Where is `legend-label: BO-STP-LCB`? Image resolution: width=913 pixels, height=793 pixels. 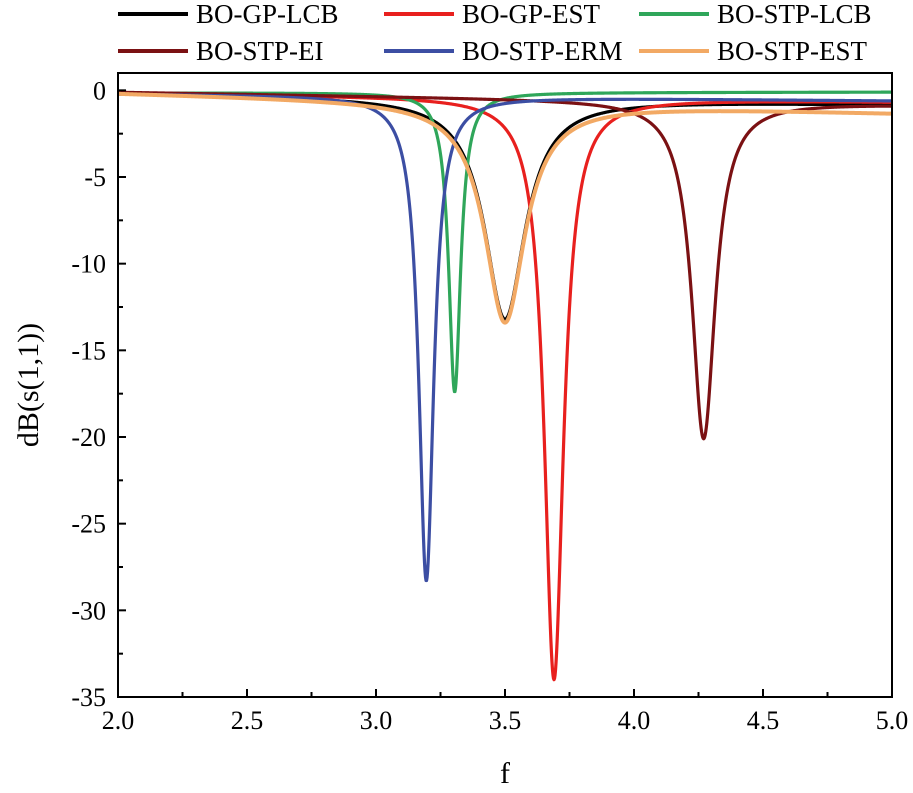
legend-label: BO-STP-LCB is located at coordinates (794, 14).